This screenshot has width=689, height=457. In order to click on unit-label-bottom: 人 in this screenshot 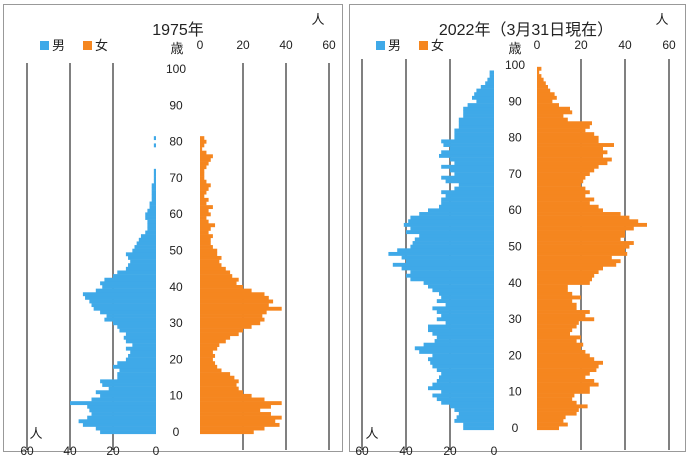, I will do `click(35, 433)`.